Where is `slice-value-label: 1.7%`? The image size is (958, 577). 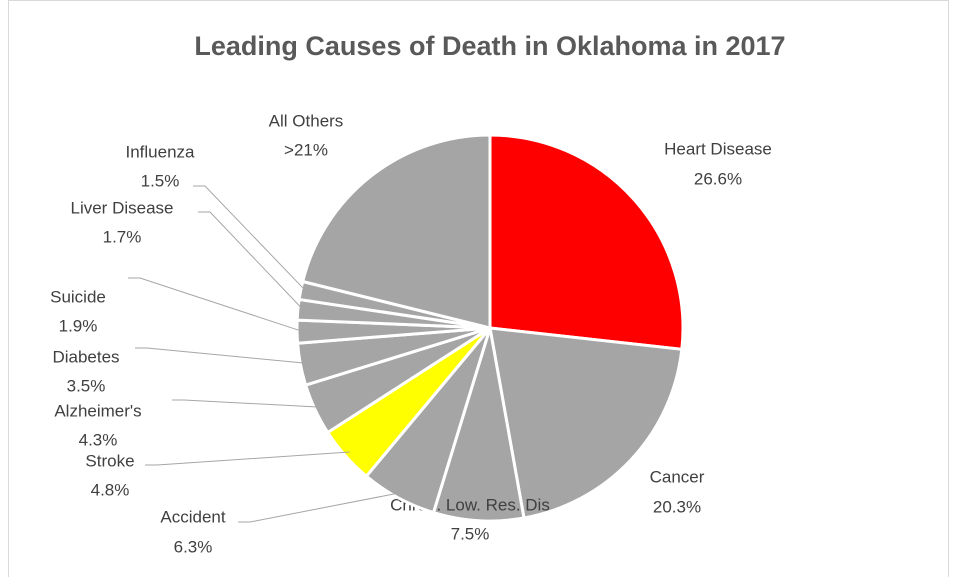
slice-value-label: 1.7% is located at coordinates (122, 236).